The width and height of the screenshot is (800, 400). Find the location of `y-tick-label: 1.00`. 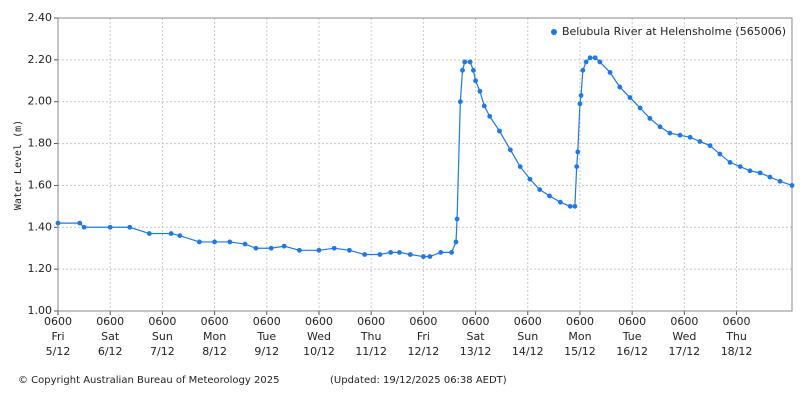

y-tick-label: 1.00 is located at coordinates (40, 310).